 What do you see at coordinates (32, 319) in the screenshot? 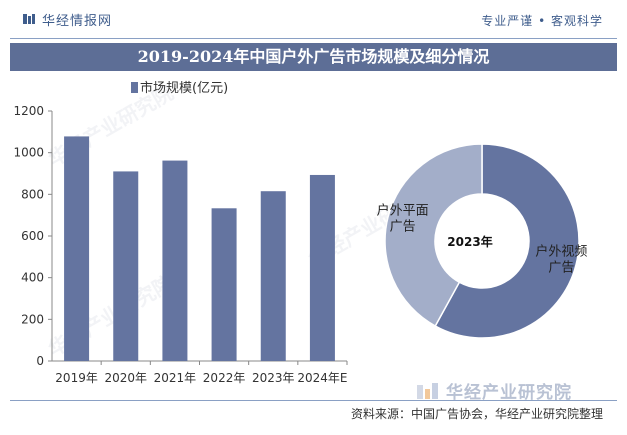
I see `y-tick-label: 200` at bounding box center [32, 319].